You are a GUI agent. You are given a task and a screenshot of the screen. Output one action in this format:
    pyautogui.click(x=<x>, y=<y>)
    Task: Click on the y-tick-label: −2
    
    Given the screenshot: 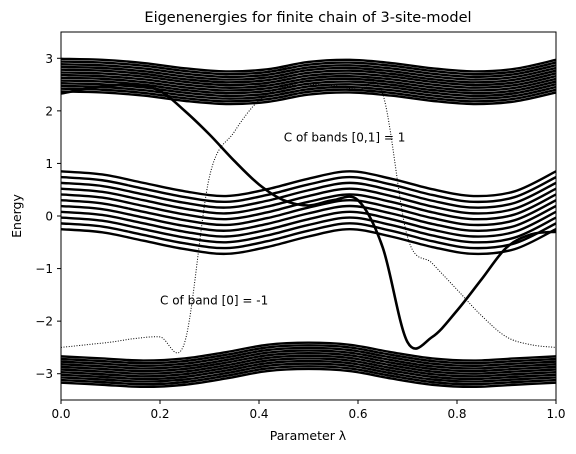 What is the action you would take?
    pyautogui.click(x=44, y=322)
    